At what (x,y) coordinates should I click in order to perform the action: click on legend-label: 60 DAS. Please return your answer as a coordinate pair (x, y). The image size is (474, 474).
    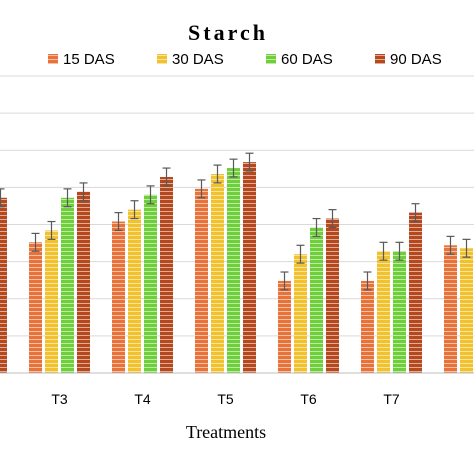
    Looking at the image, I should click on (307, 59).